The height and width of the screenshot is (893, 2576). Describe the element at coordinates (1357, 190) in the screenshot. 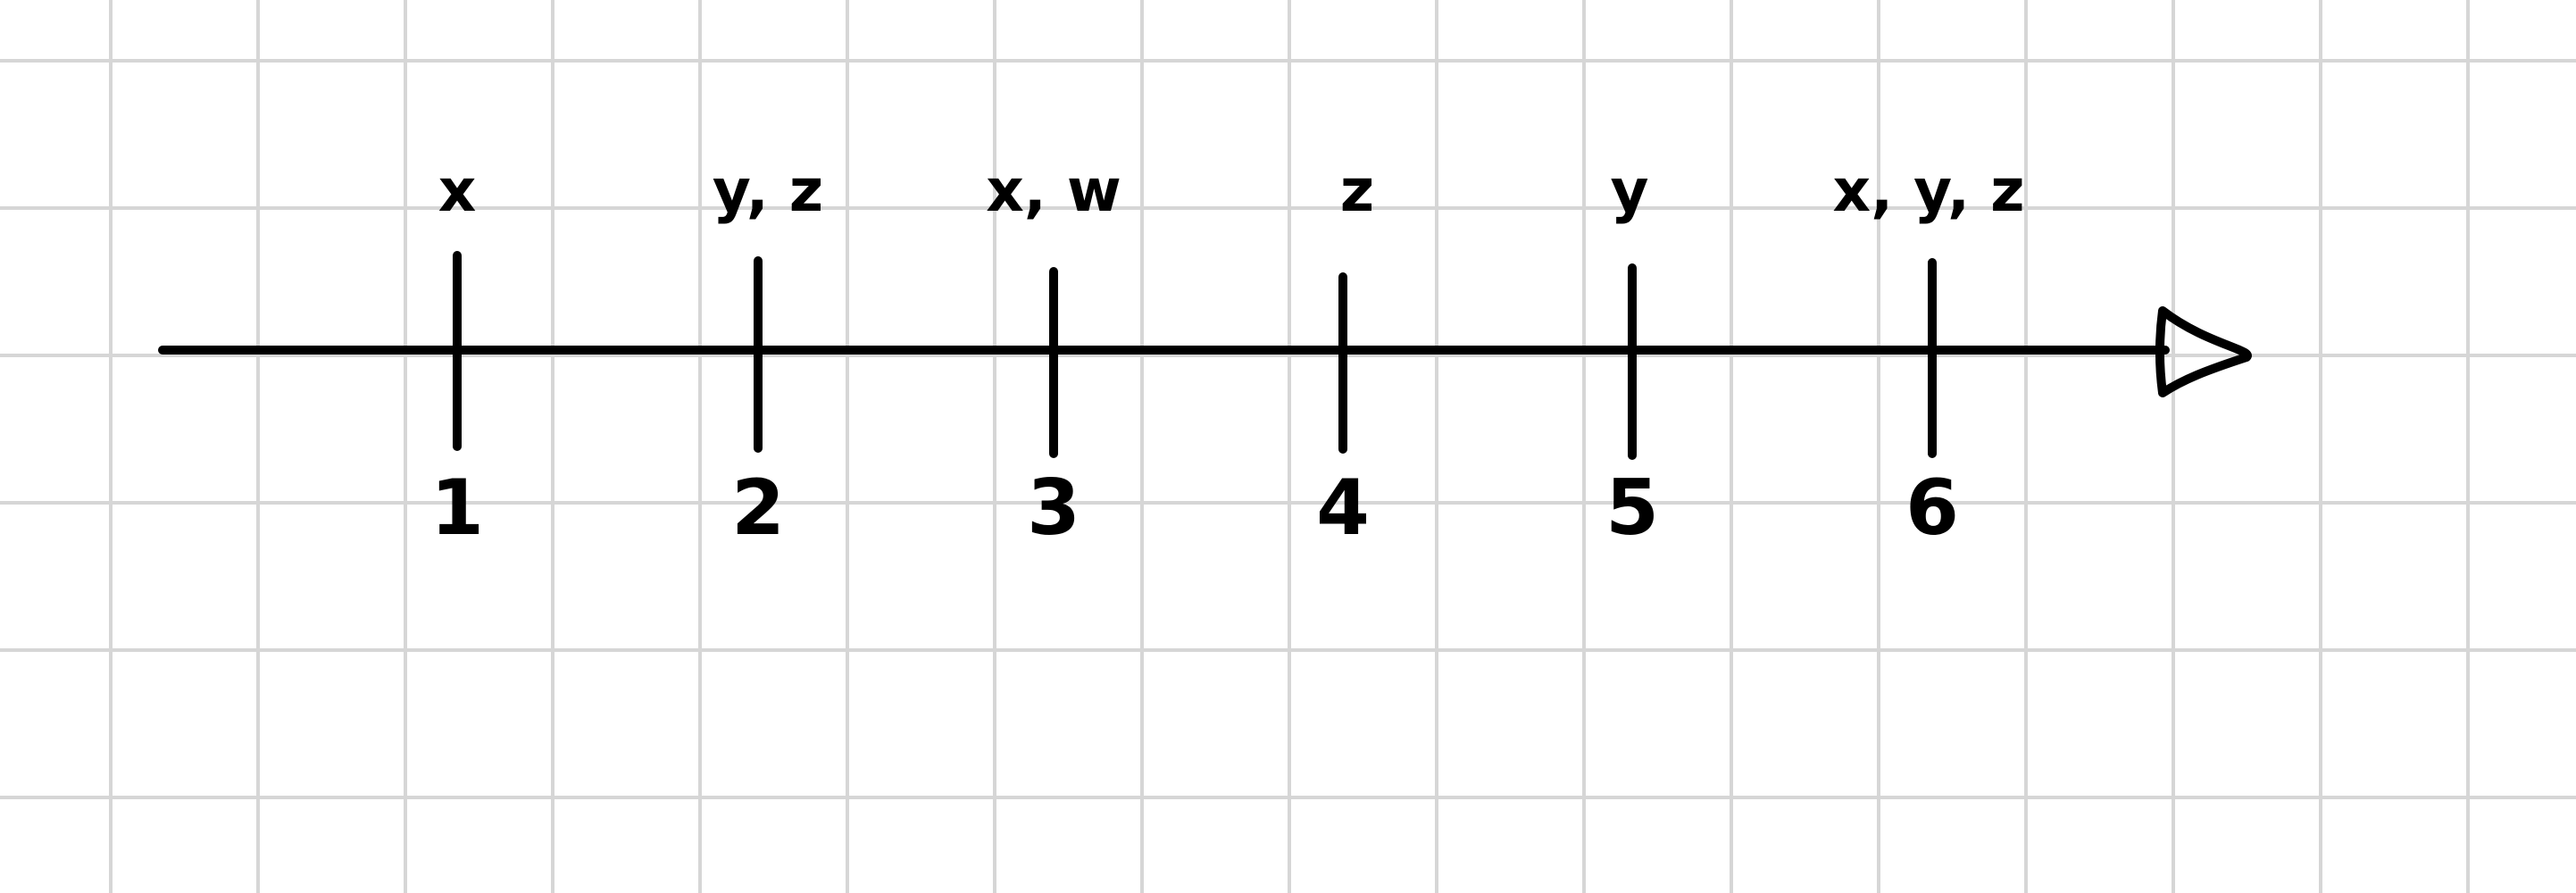

I see `tick-top-label: z` at that location.